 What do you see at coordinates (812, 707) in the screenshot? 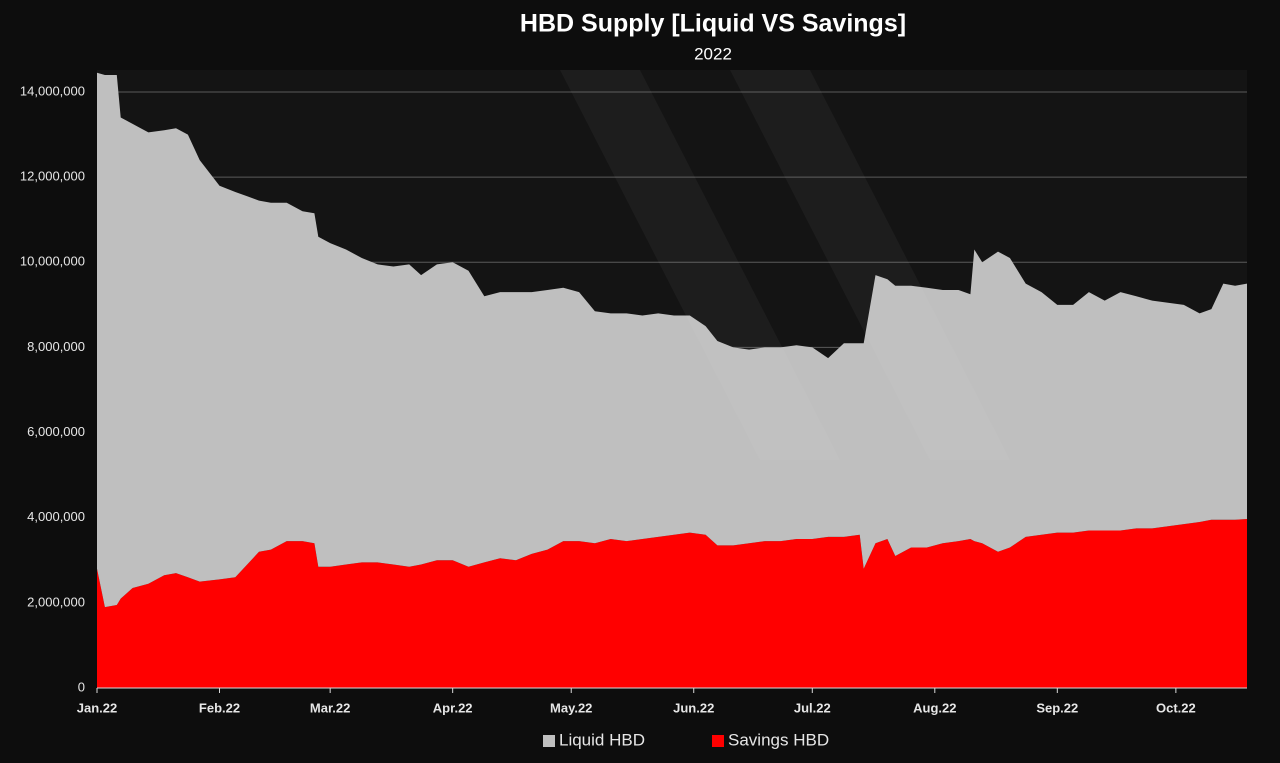
I see `x-tick-label: Jul.22` at bounding box center [812, 707].